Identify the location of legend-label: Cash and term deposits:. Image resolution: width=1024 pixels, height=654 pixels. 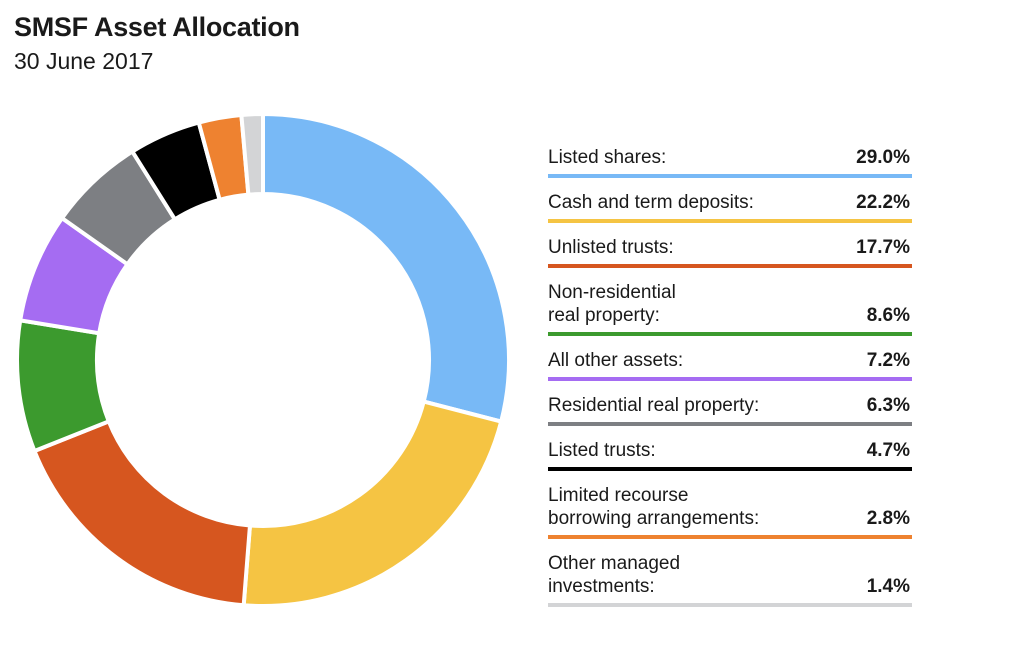
(651, 202).